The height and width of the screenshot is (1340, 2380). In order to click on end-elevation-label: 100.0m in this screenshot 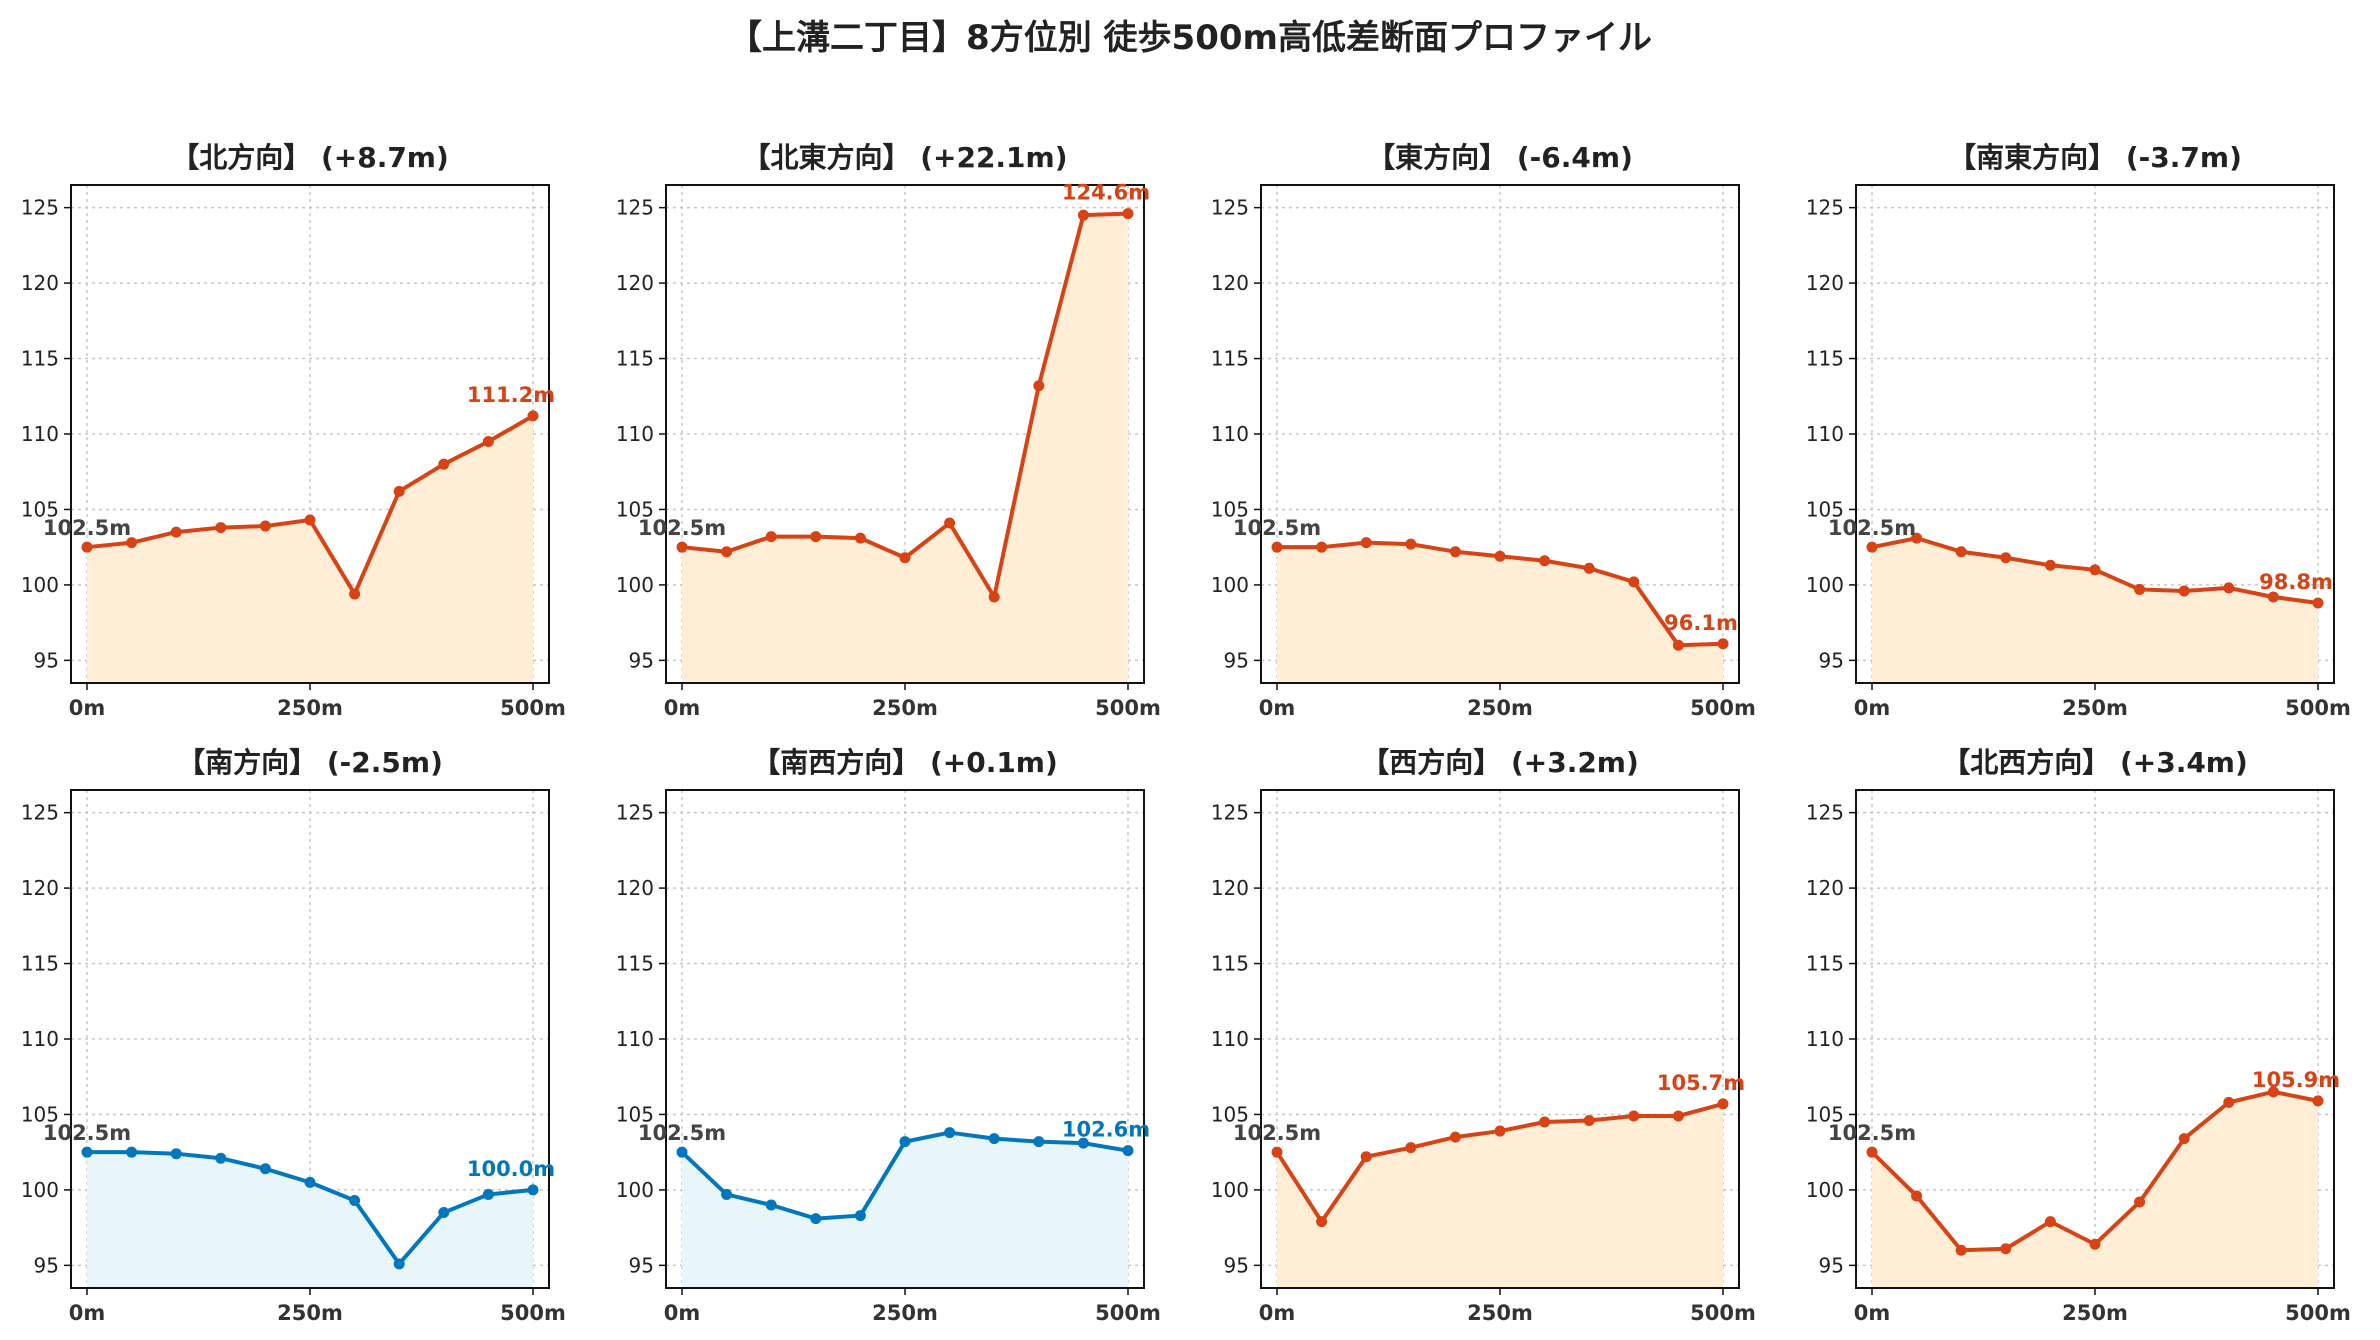, I will do `click(511, 1169)`.